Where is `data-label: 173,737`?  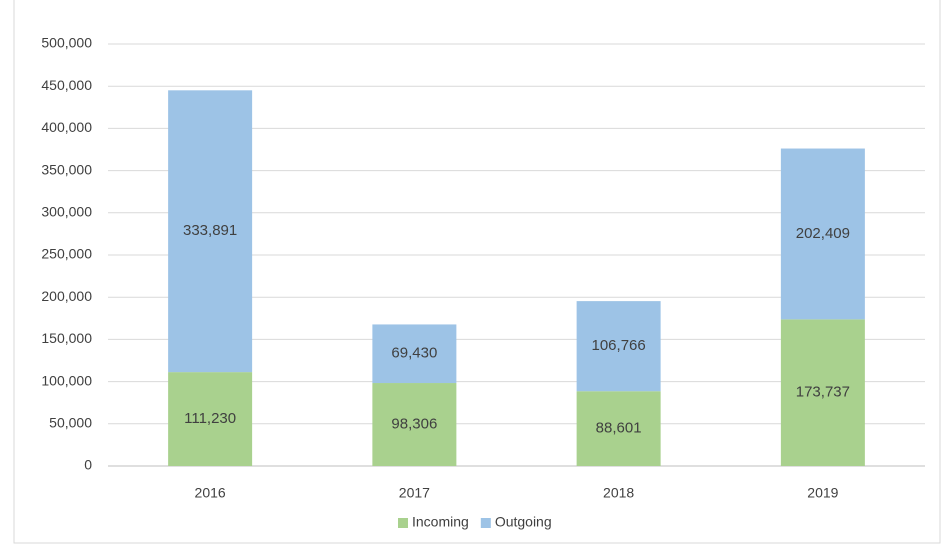
data-label: 173,737 is located at coordinates (823, 392).